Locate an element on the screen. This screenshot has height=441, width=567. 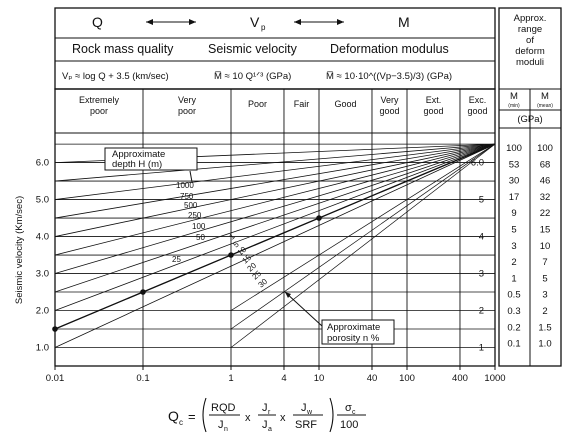
vp-subscript: p is located at coordinates (263, 27).